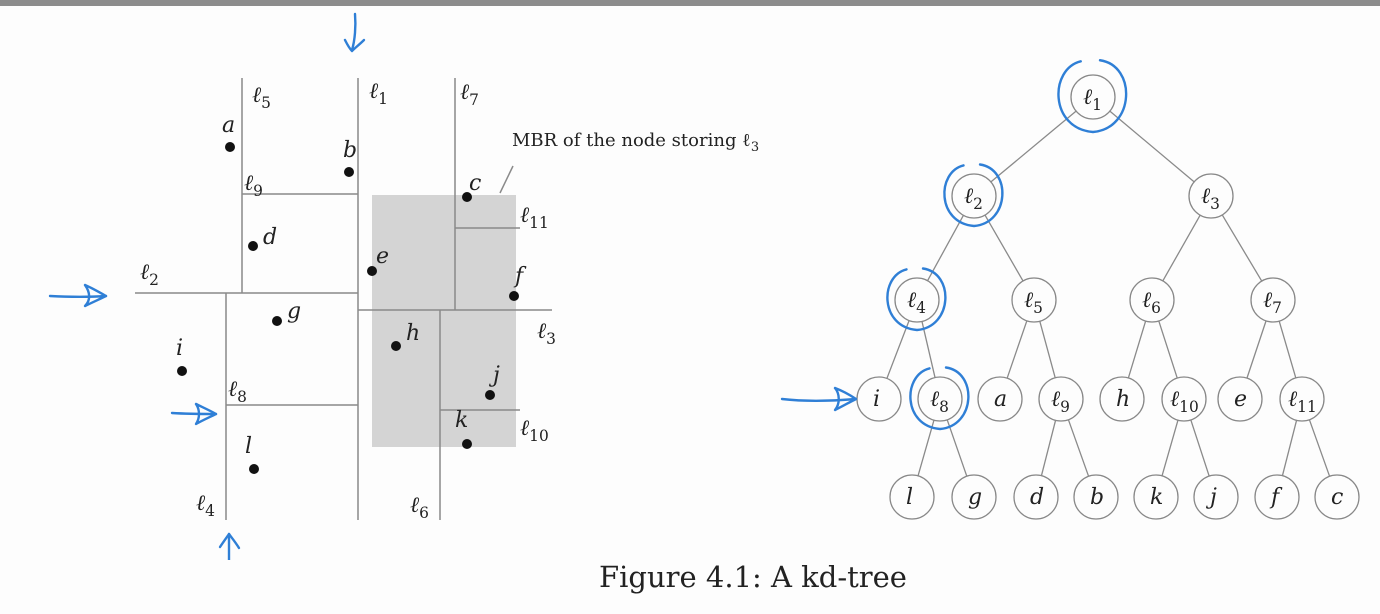 The height and width of the screenshot is (614, 1380). What do you see at coordinates (253, 185) in the screenshot?
I see `line-label-l9: ℓ9` at bounding box center [253, 185].